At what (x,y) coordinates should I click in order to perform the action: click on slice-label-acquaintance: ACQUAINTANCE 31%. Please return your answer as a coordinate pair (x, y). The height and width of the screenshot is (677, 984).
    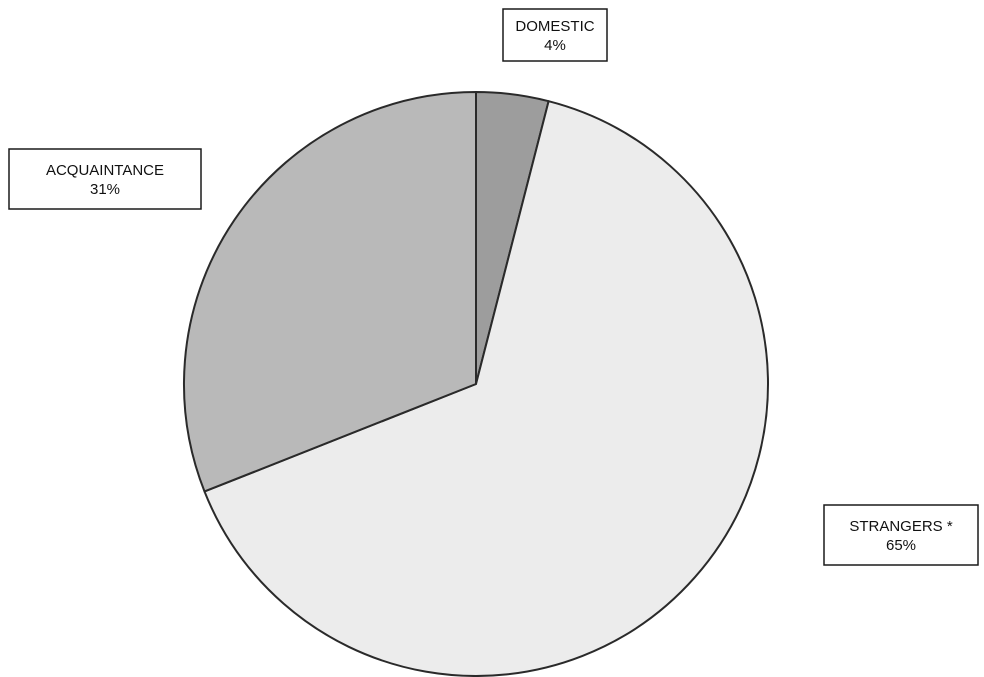
    Looking at the image, I should click on (105, 179).